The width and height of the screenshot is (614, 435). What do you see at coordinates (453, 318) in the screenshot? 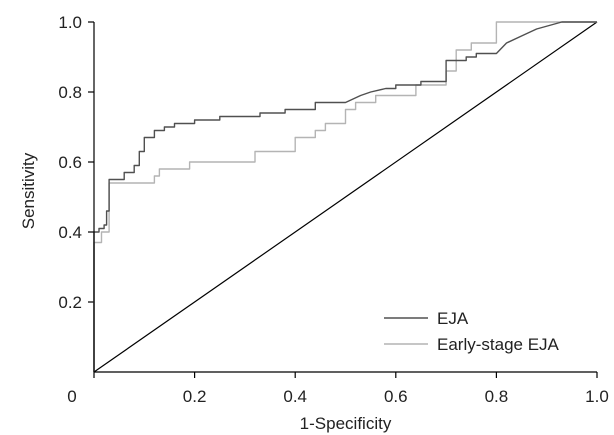
I see `legend-label-eja: EJA` at bounding box center [453, 318].